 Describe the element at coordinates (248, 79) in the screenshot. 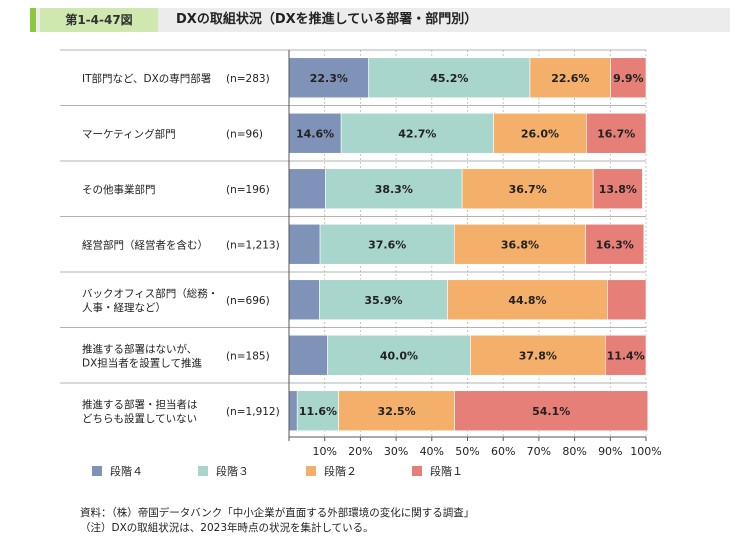

I see `sample-size-label: (n=283)` at that location.